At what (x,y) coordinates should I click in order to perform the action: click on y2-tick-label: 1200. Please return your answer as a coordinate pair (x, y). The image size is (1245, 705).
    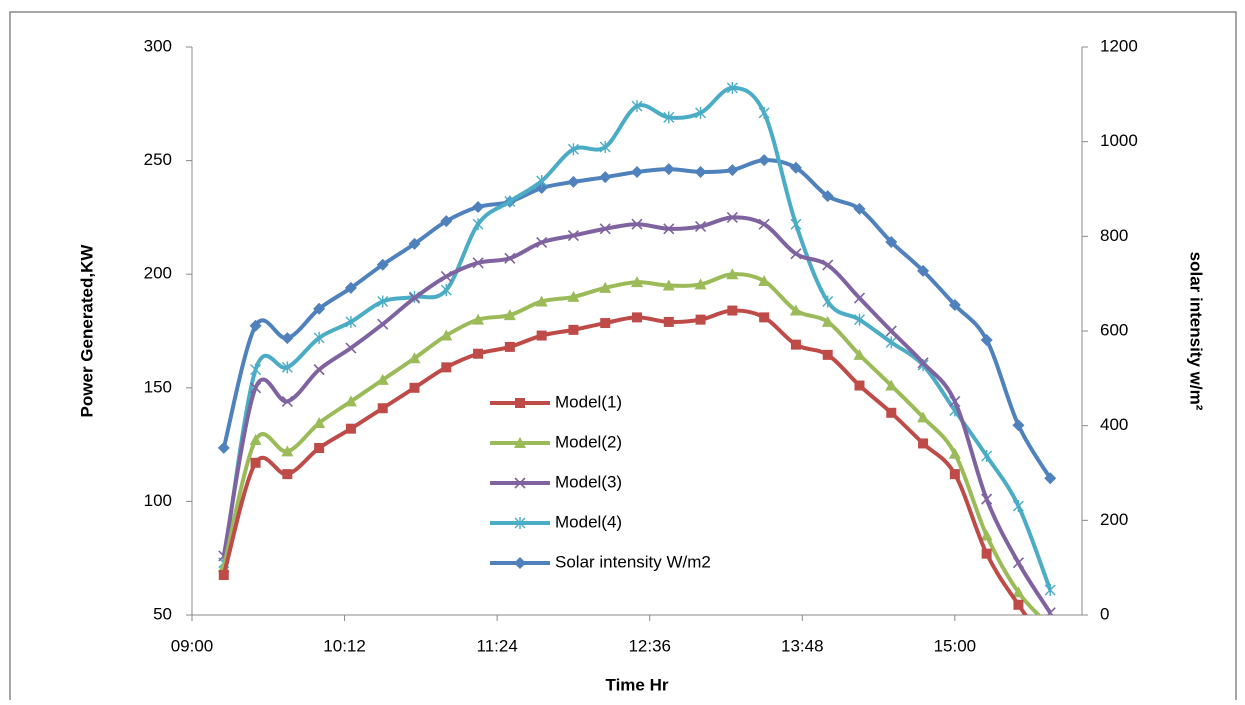
    Looking at the image, I should click on (1119, 45).